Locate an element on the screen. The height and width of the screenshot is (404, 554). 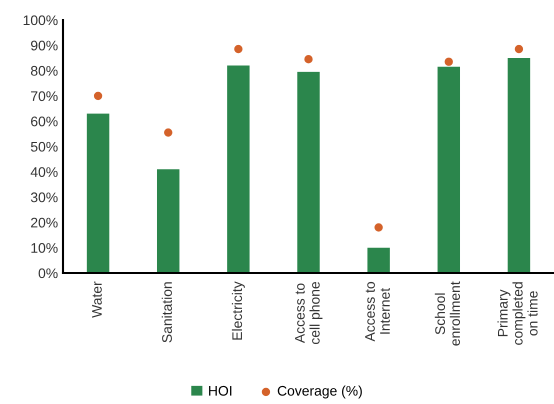
x-tick-label: Primary completed on time is located at coordinates (517, 313).